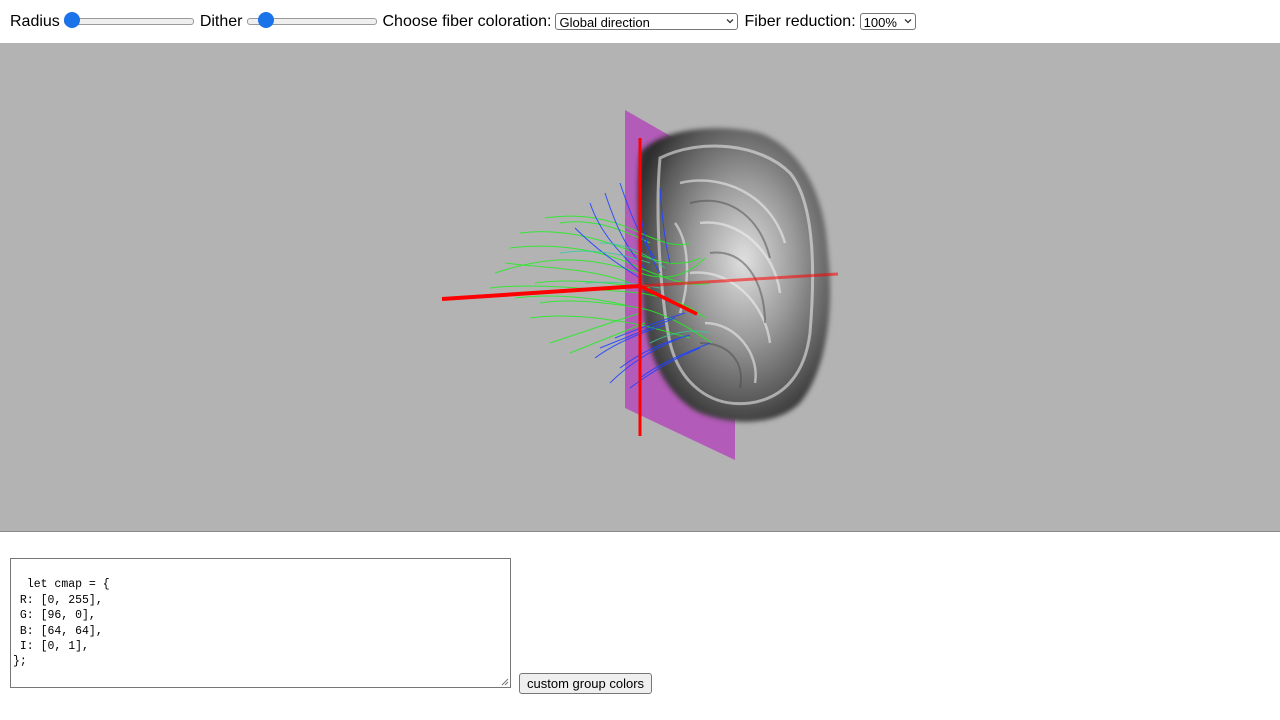 Image resolution: width=1280 pixels, height=720 pixels. Describe the element at coordinates (800, 21) in the screenshot. I see `reduction-label: Fiber reduction:` at that location.